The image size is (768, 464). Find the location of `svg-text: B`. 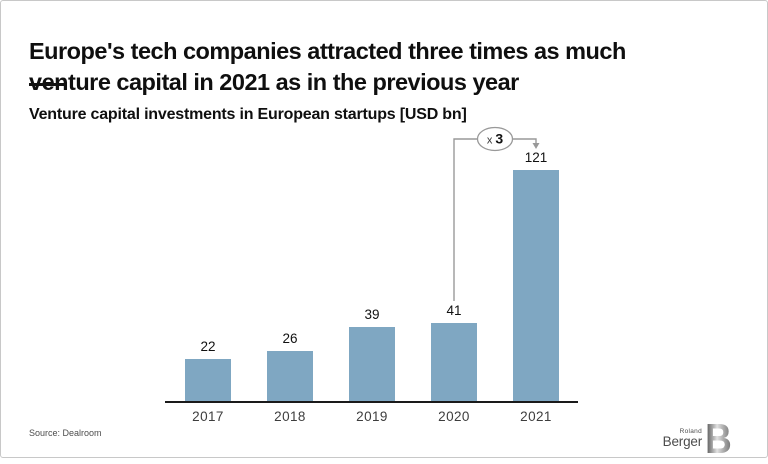

svg-text: B is located at coordinates (718, 438).